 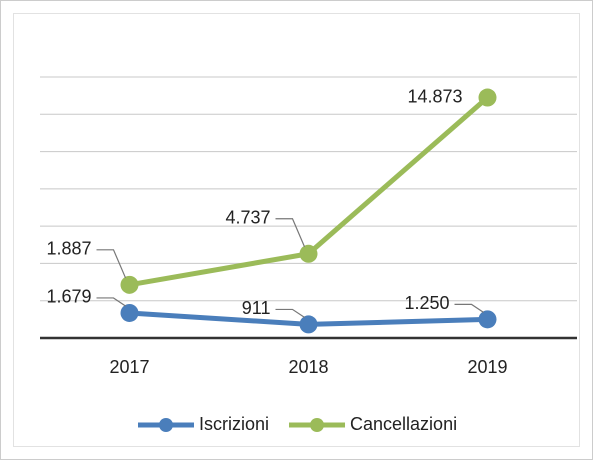 I want to click on legend-label: Cancellazioni, so click(x=403, y=424).